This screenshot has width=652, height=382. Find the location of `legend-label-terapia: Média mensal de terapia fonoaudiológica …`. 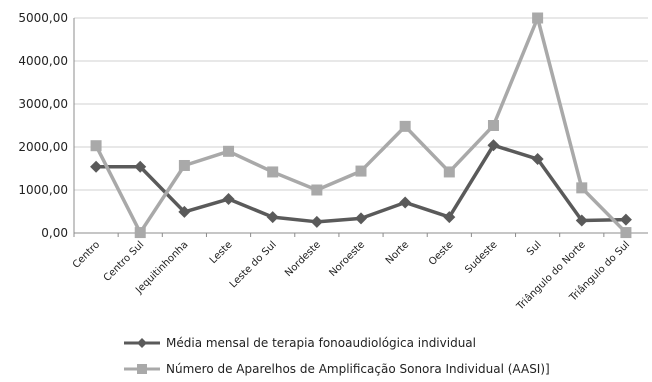

legend-label-terapia: Média mensal de terapia fonoaudiológica … is located at coordinates (321, 343).